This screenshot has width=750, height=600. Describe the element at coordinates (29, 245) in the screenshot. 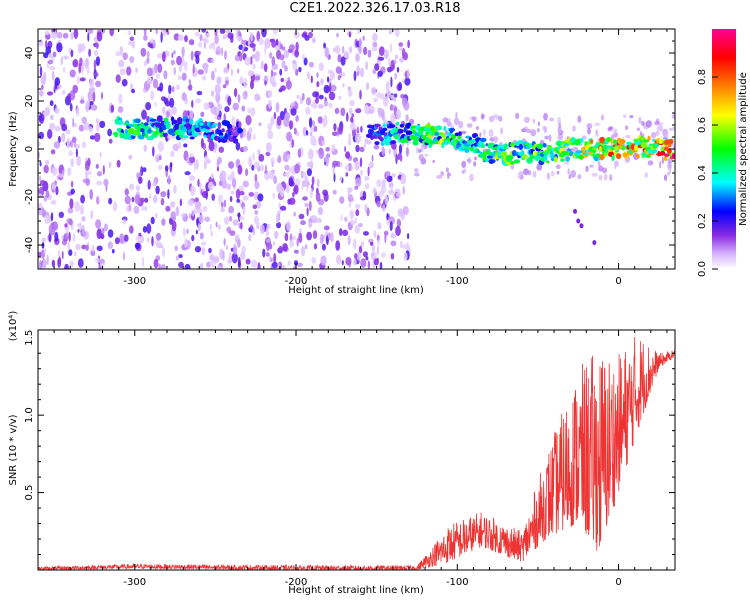

I see `y-tick-label: -40` at that location.